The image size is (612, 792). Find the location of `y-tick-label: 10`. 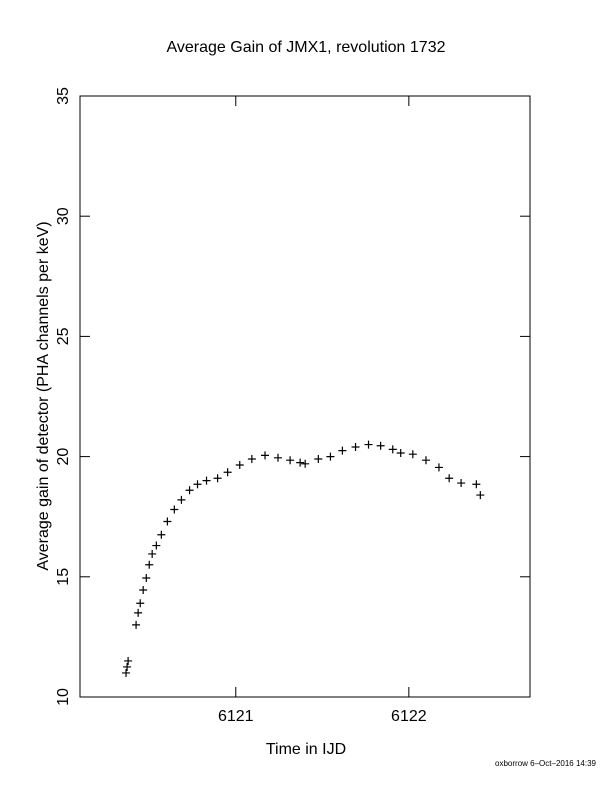

y-tick-label: 10 is located at coordinates (63, 697).